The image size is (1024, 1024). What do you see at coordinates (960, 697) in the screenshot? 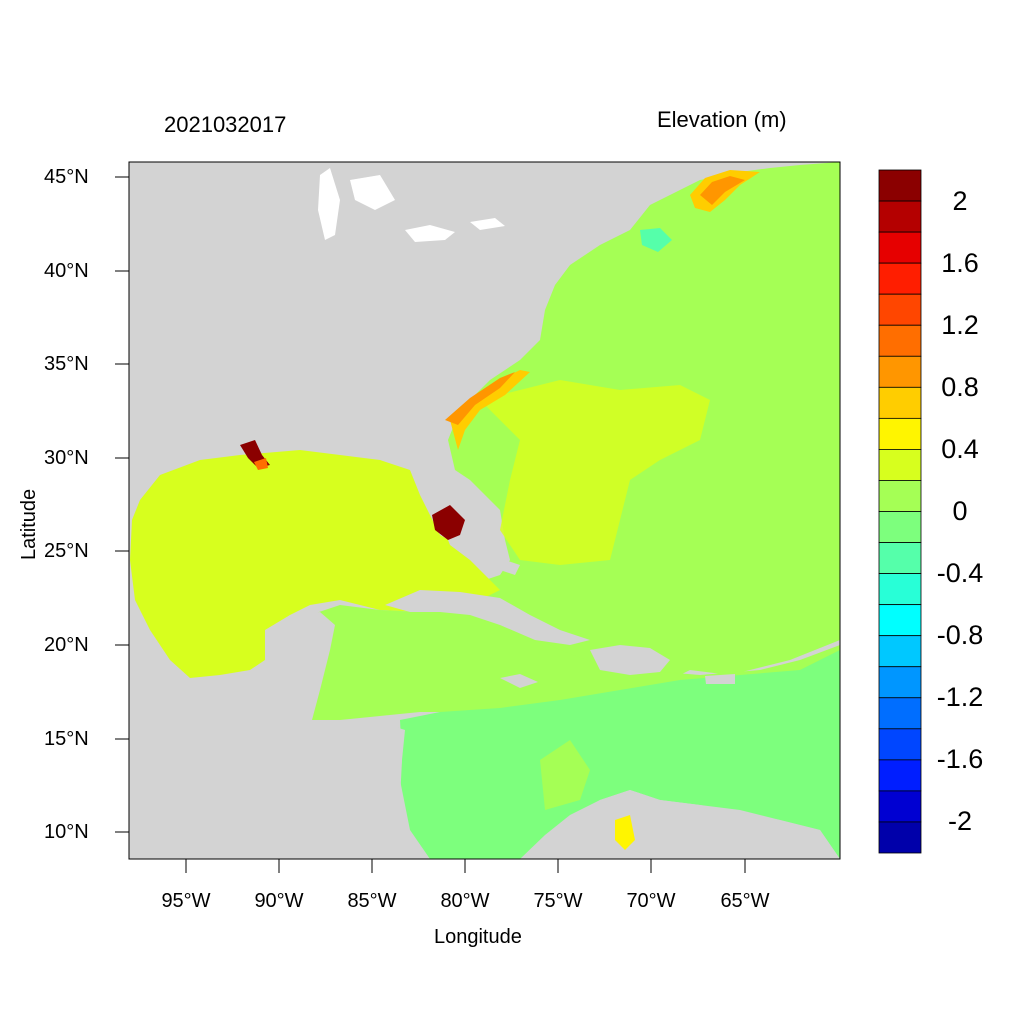
I see `colorbar-label: -1.2` at bounding box center [960, 697].